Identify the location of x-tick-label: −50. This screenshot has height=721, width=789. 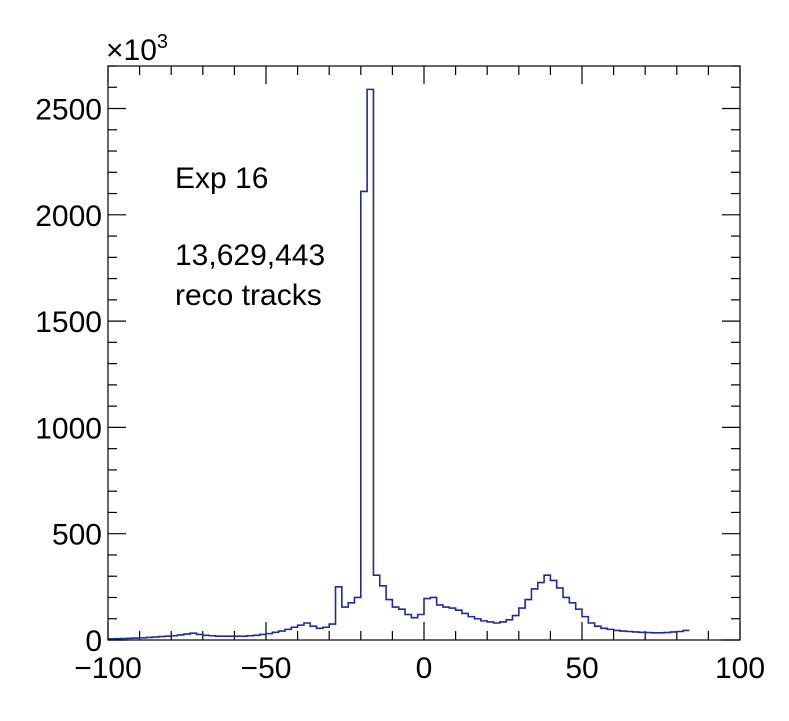
(266, 668).